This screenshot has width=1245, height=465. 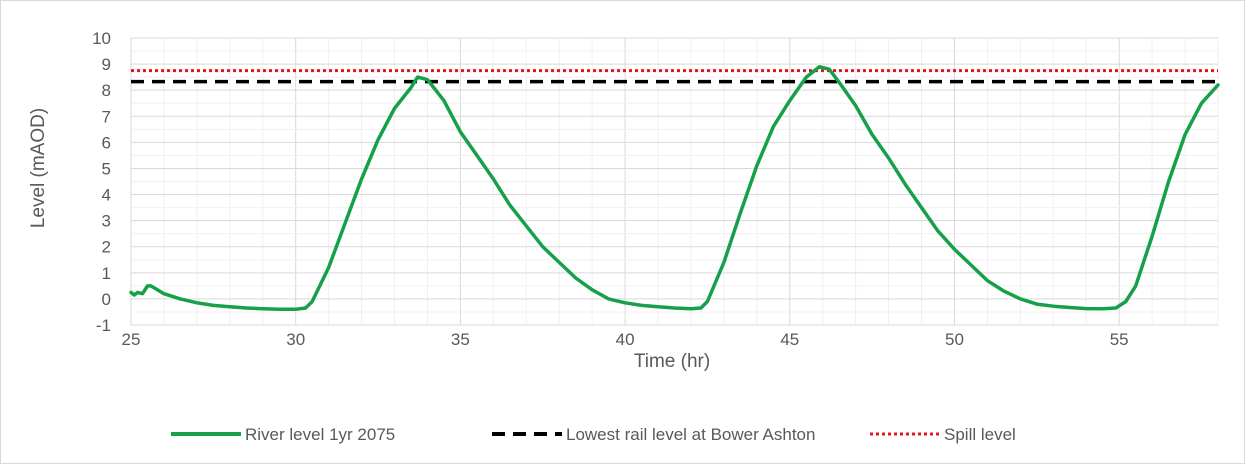 I want to click on x-tick-label: 40, so click(x=625, y=339).